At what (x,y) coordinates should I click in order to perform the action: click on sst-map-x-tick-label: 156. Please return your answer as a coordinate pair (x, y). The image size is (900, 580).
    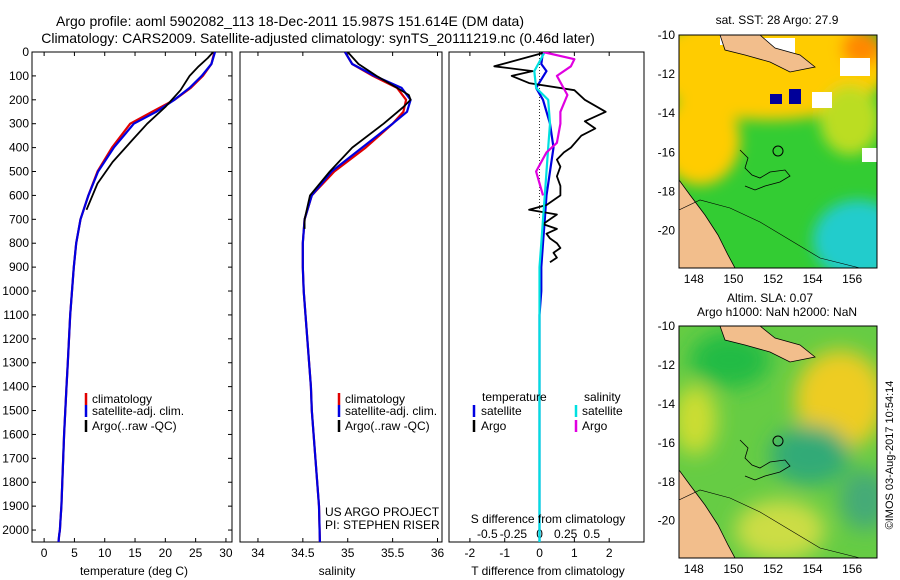
    Looking at the image, I should click on (852, 279).